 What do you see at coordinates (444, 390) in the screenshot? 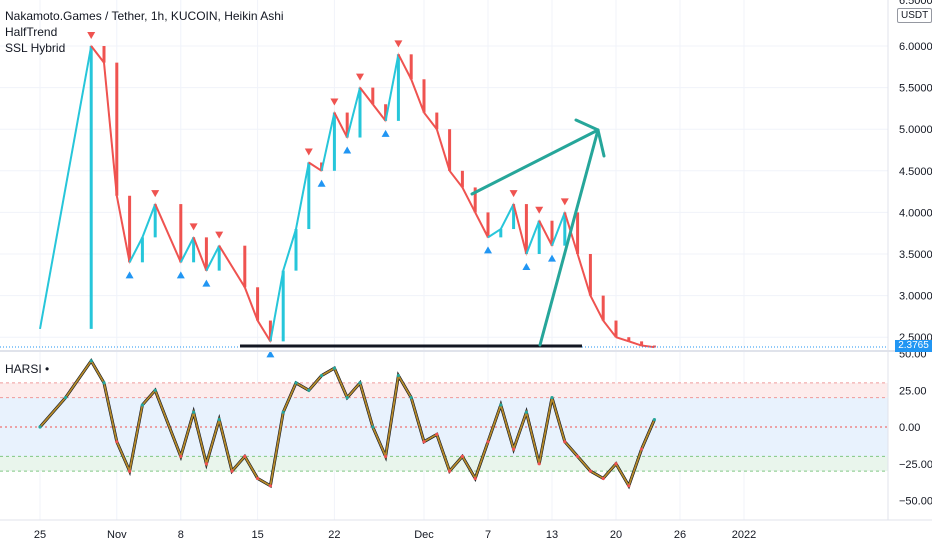
I see `harsi-overbought-band` at bounding box center [444, 390].